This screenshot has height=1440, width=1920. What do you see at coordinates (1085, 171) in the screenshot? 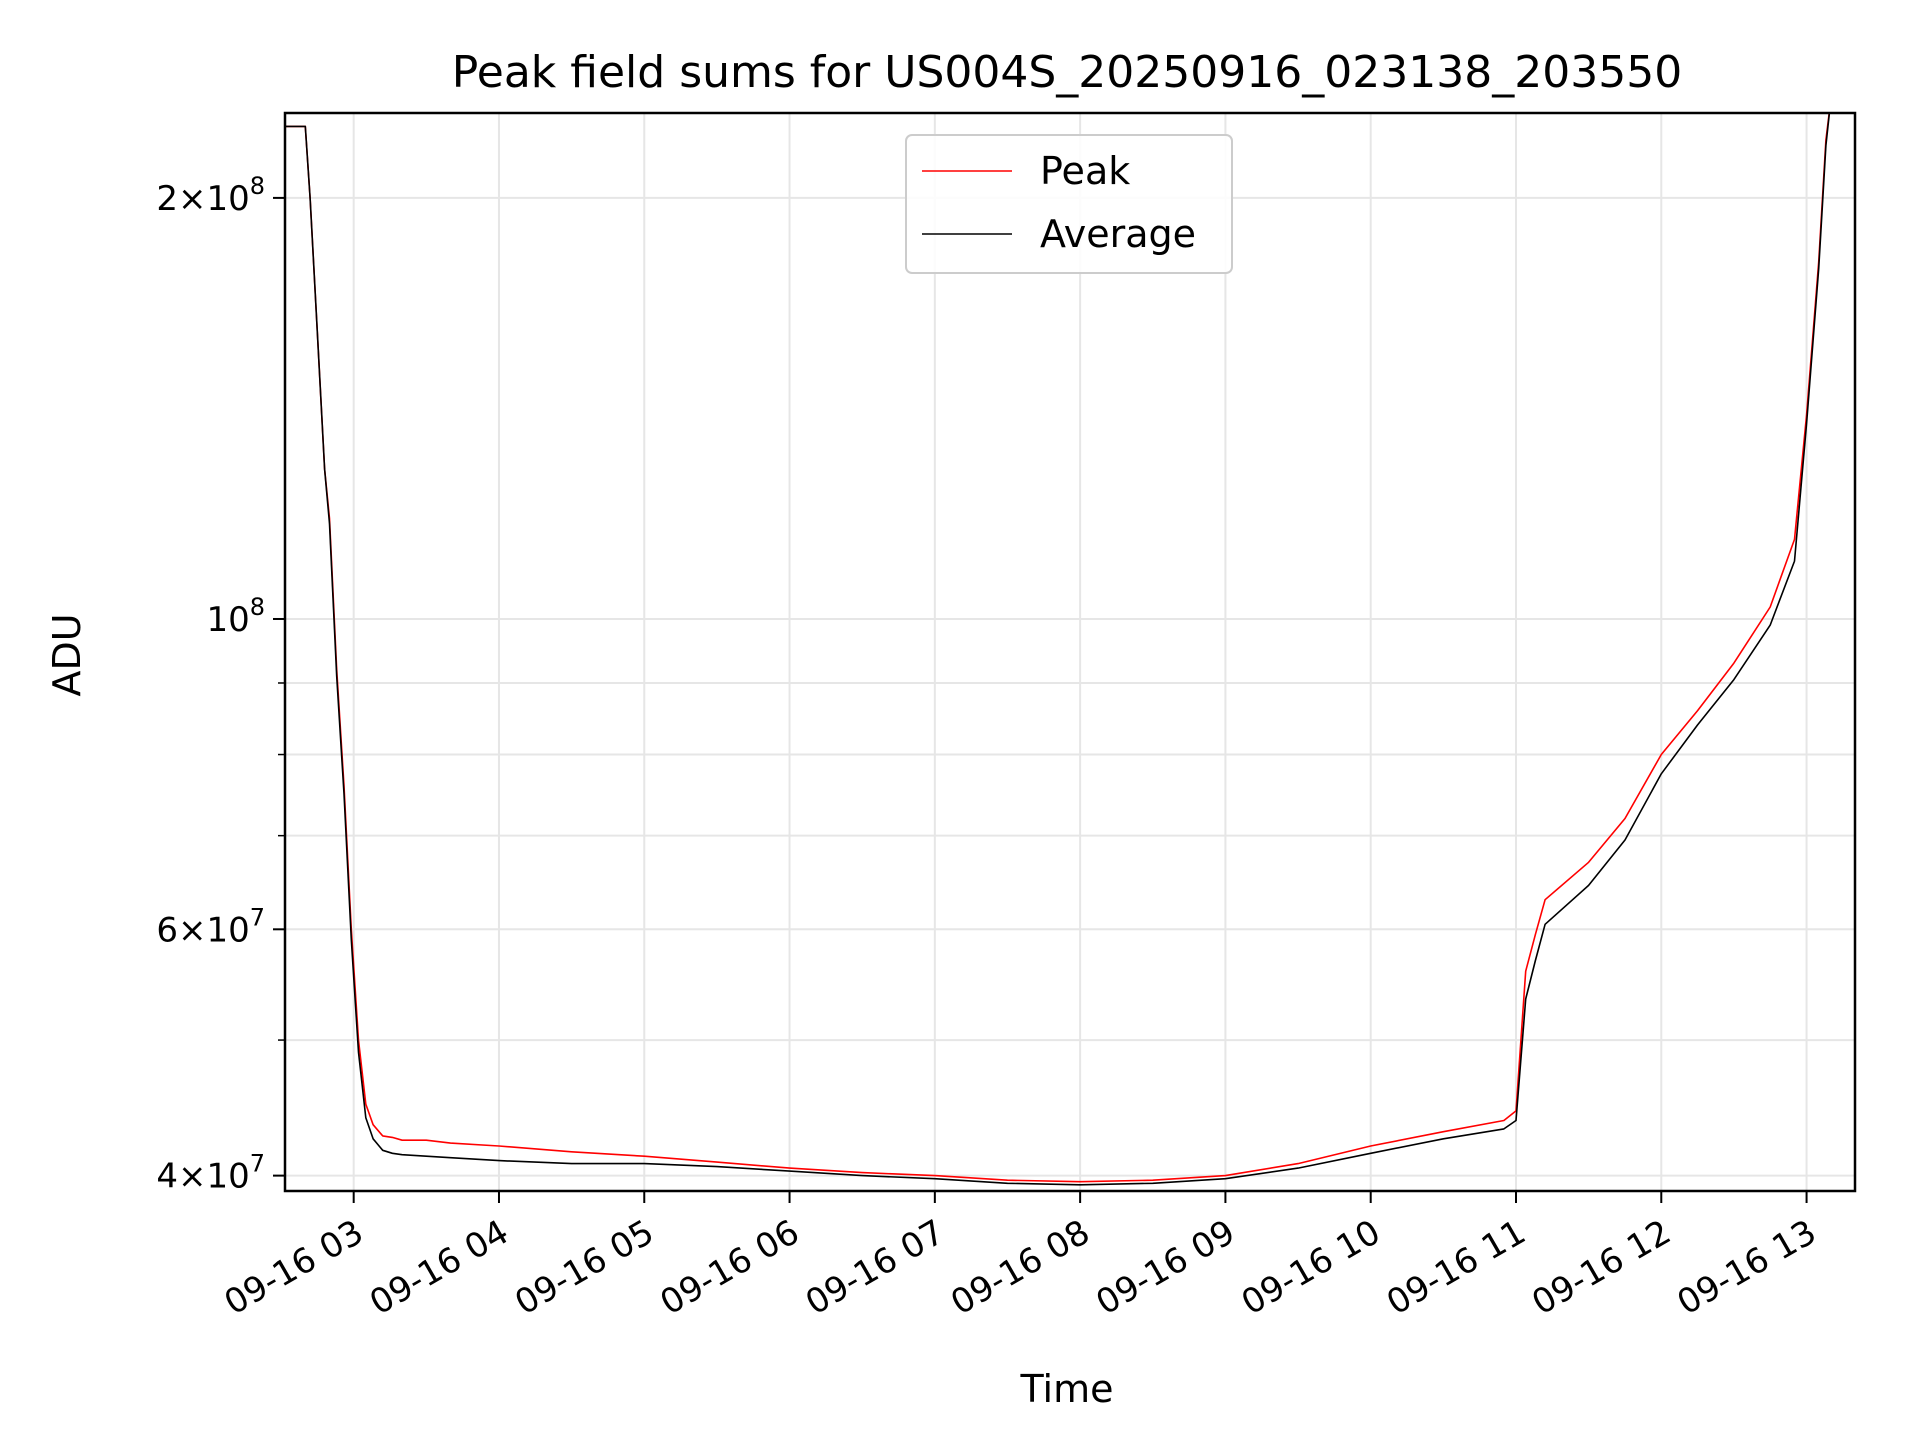
I see `legend-label-peak: Peak` at bounding box center [1085, 171].